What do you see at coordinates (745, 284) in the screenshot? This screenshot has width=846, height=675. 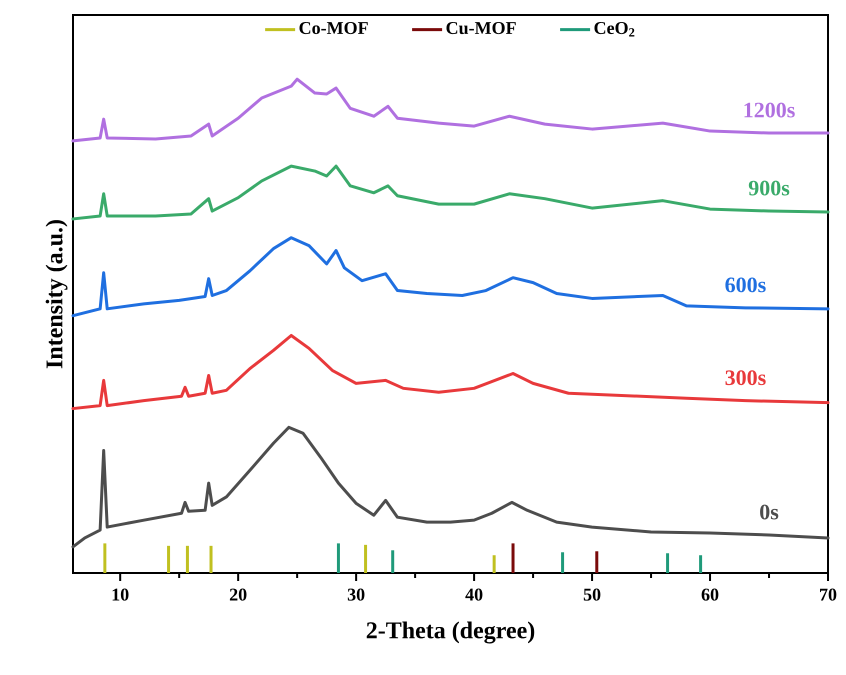 I see `series-label: 600s` at bounding box center [745, 284].